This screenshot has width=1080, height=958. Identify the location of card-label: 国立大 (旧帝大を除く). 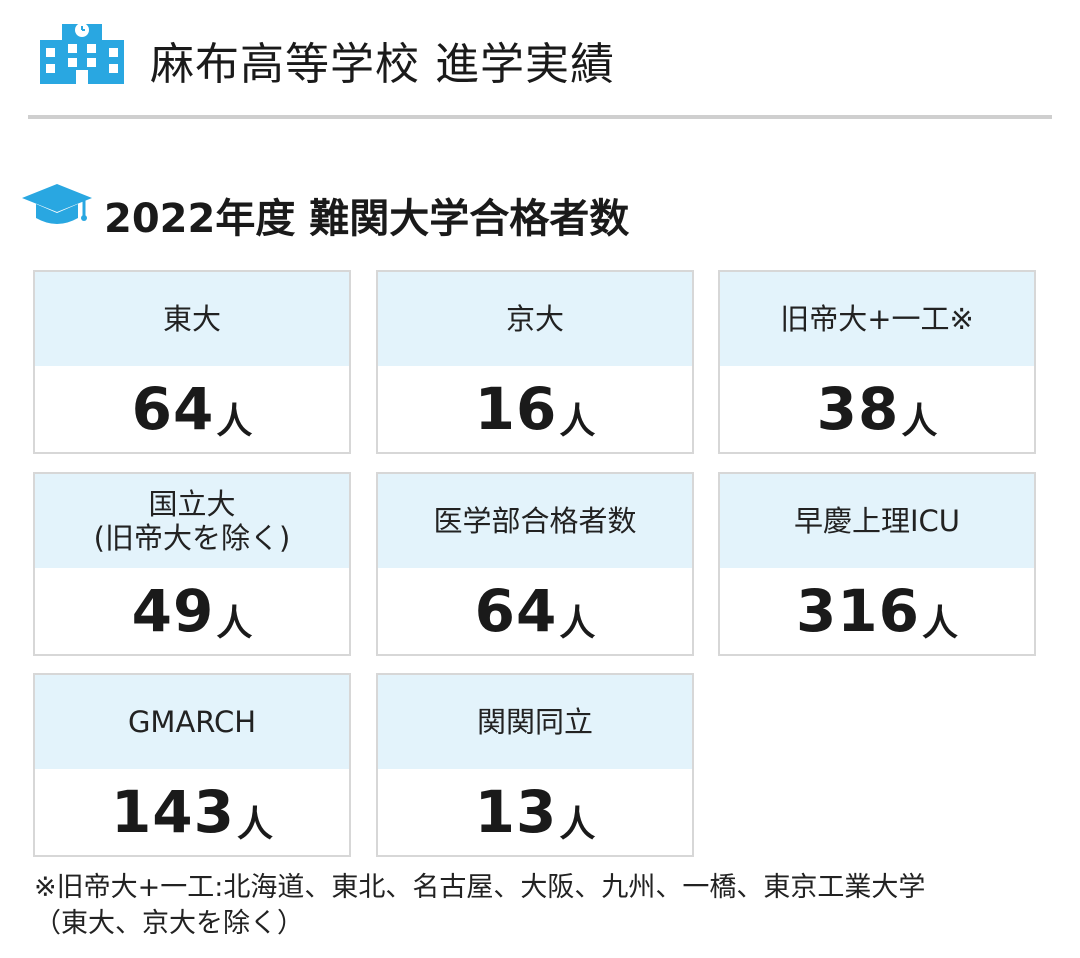
(192, 521).